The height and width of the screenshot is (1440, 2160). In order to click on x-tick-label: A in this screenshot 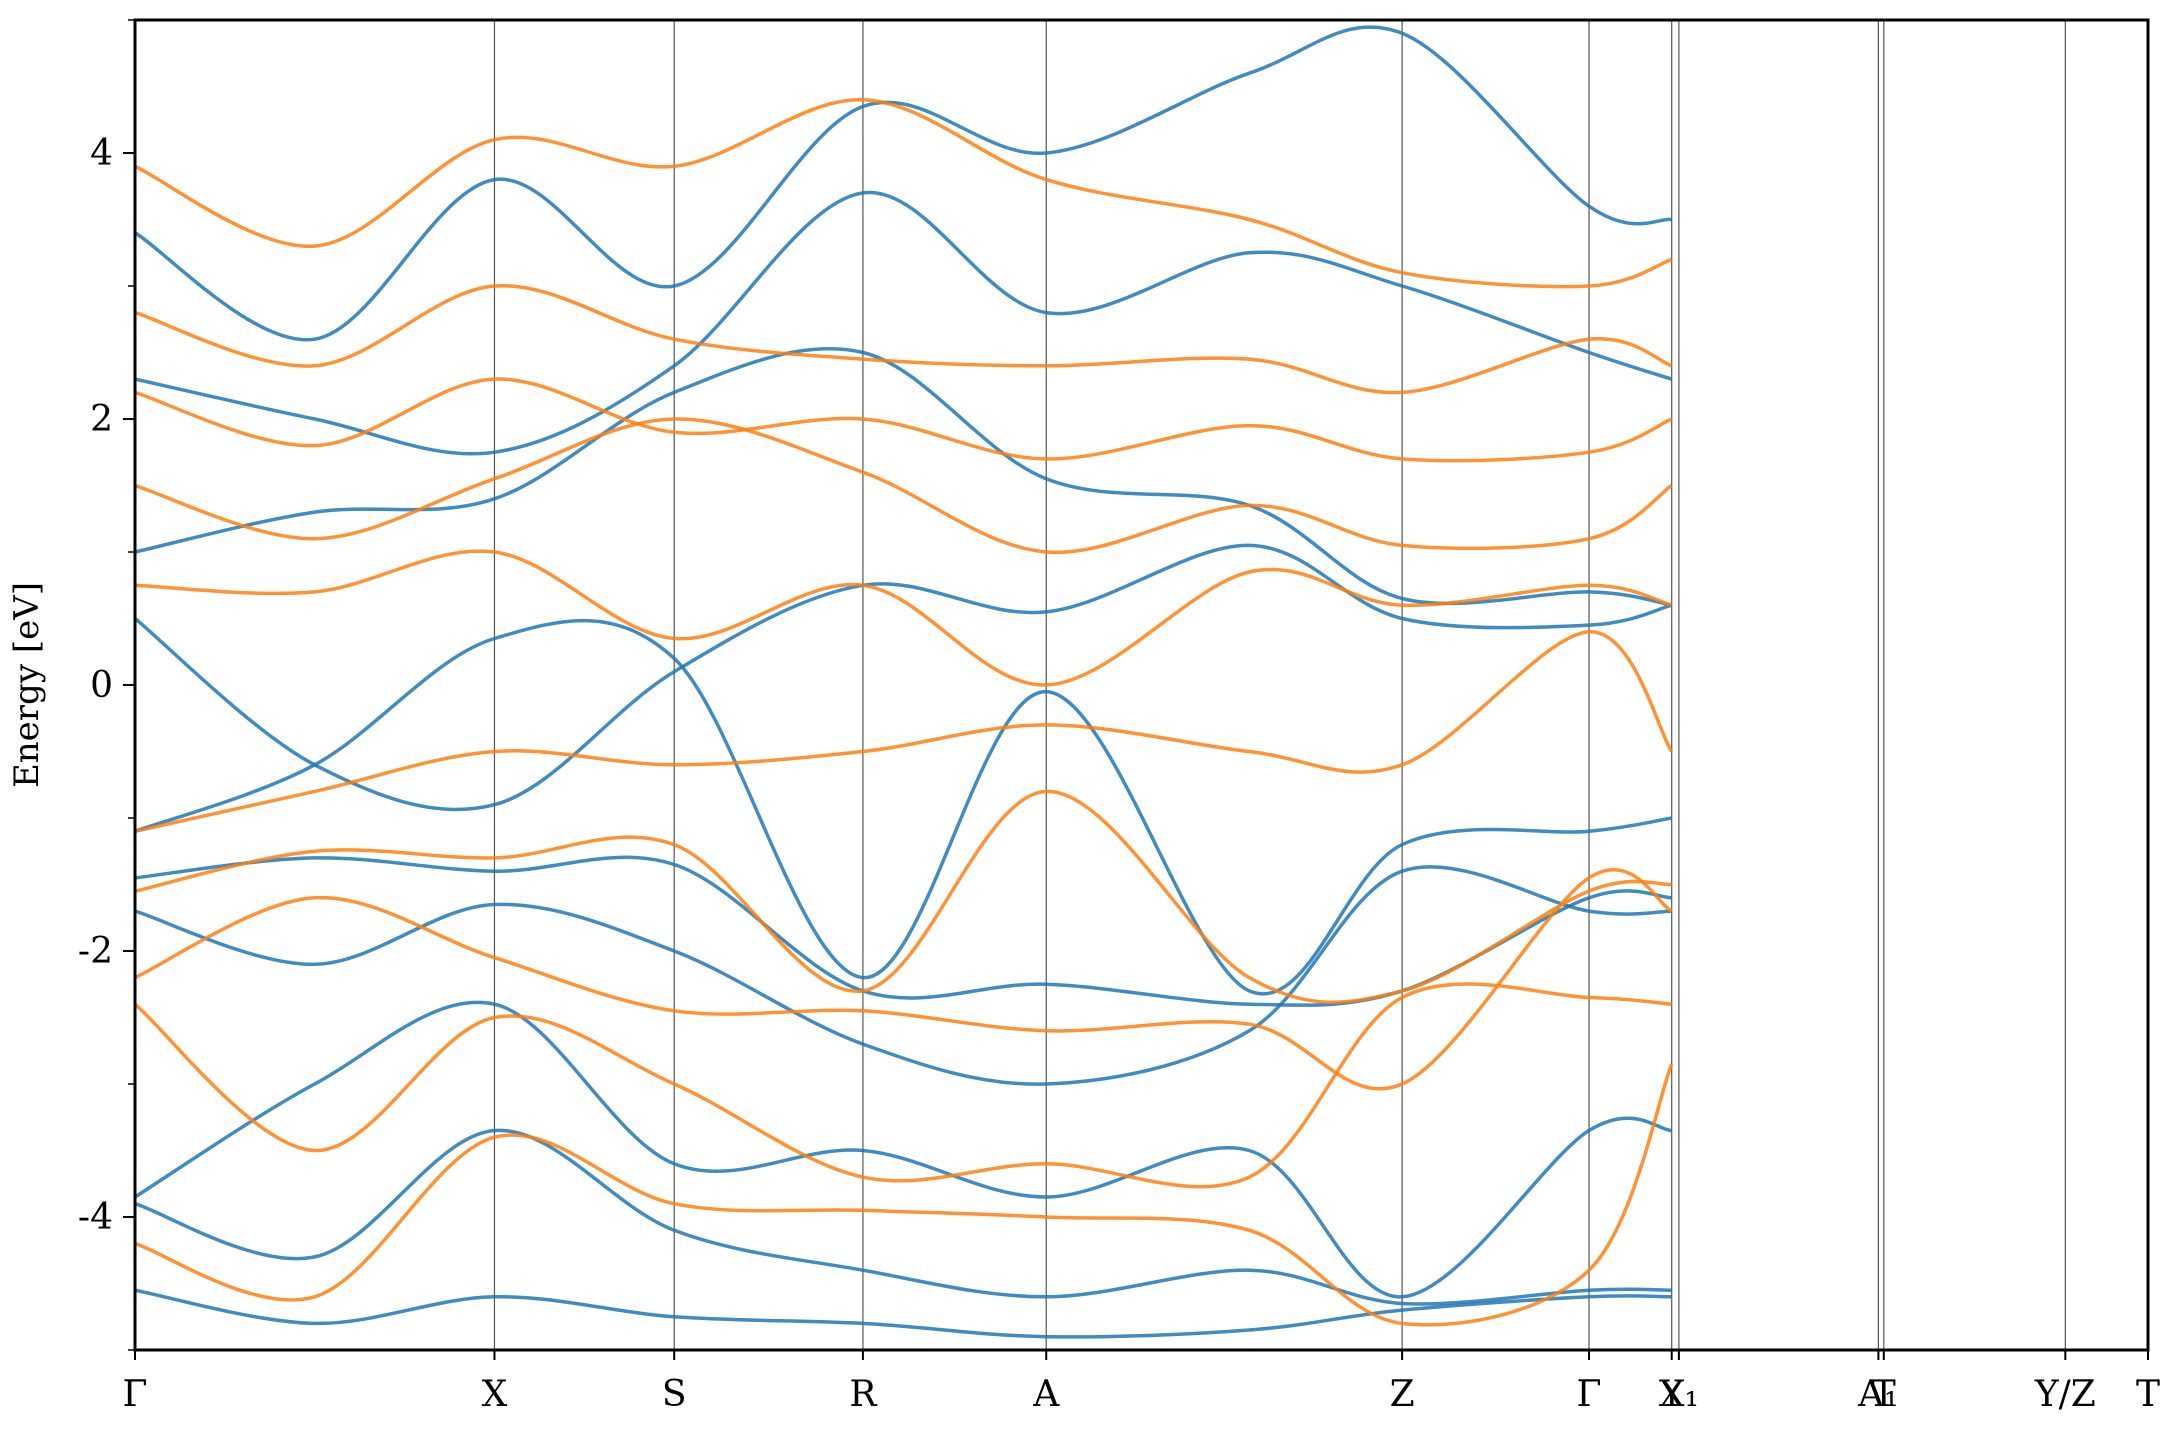, I will do `click(1046, 1394)`.